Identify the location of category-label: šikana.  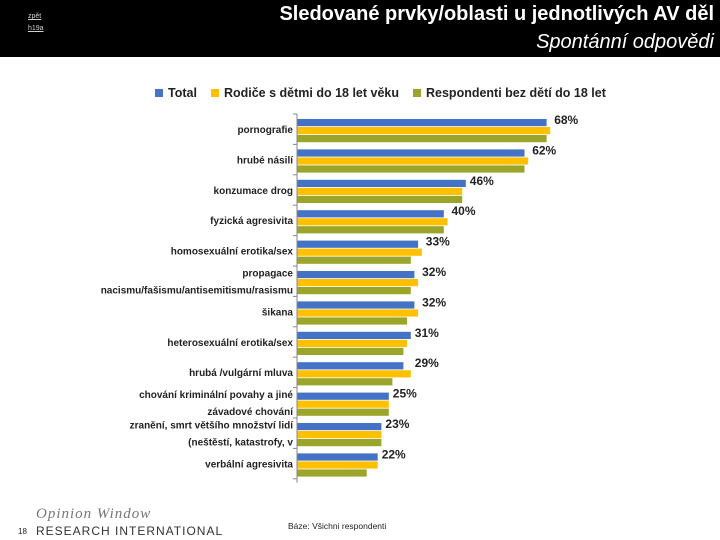
(278, 312).